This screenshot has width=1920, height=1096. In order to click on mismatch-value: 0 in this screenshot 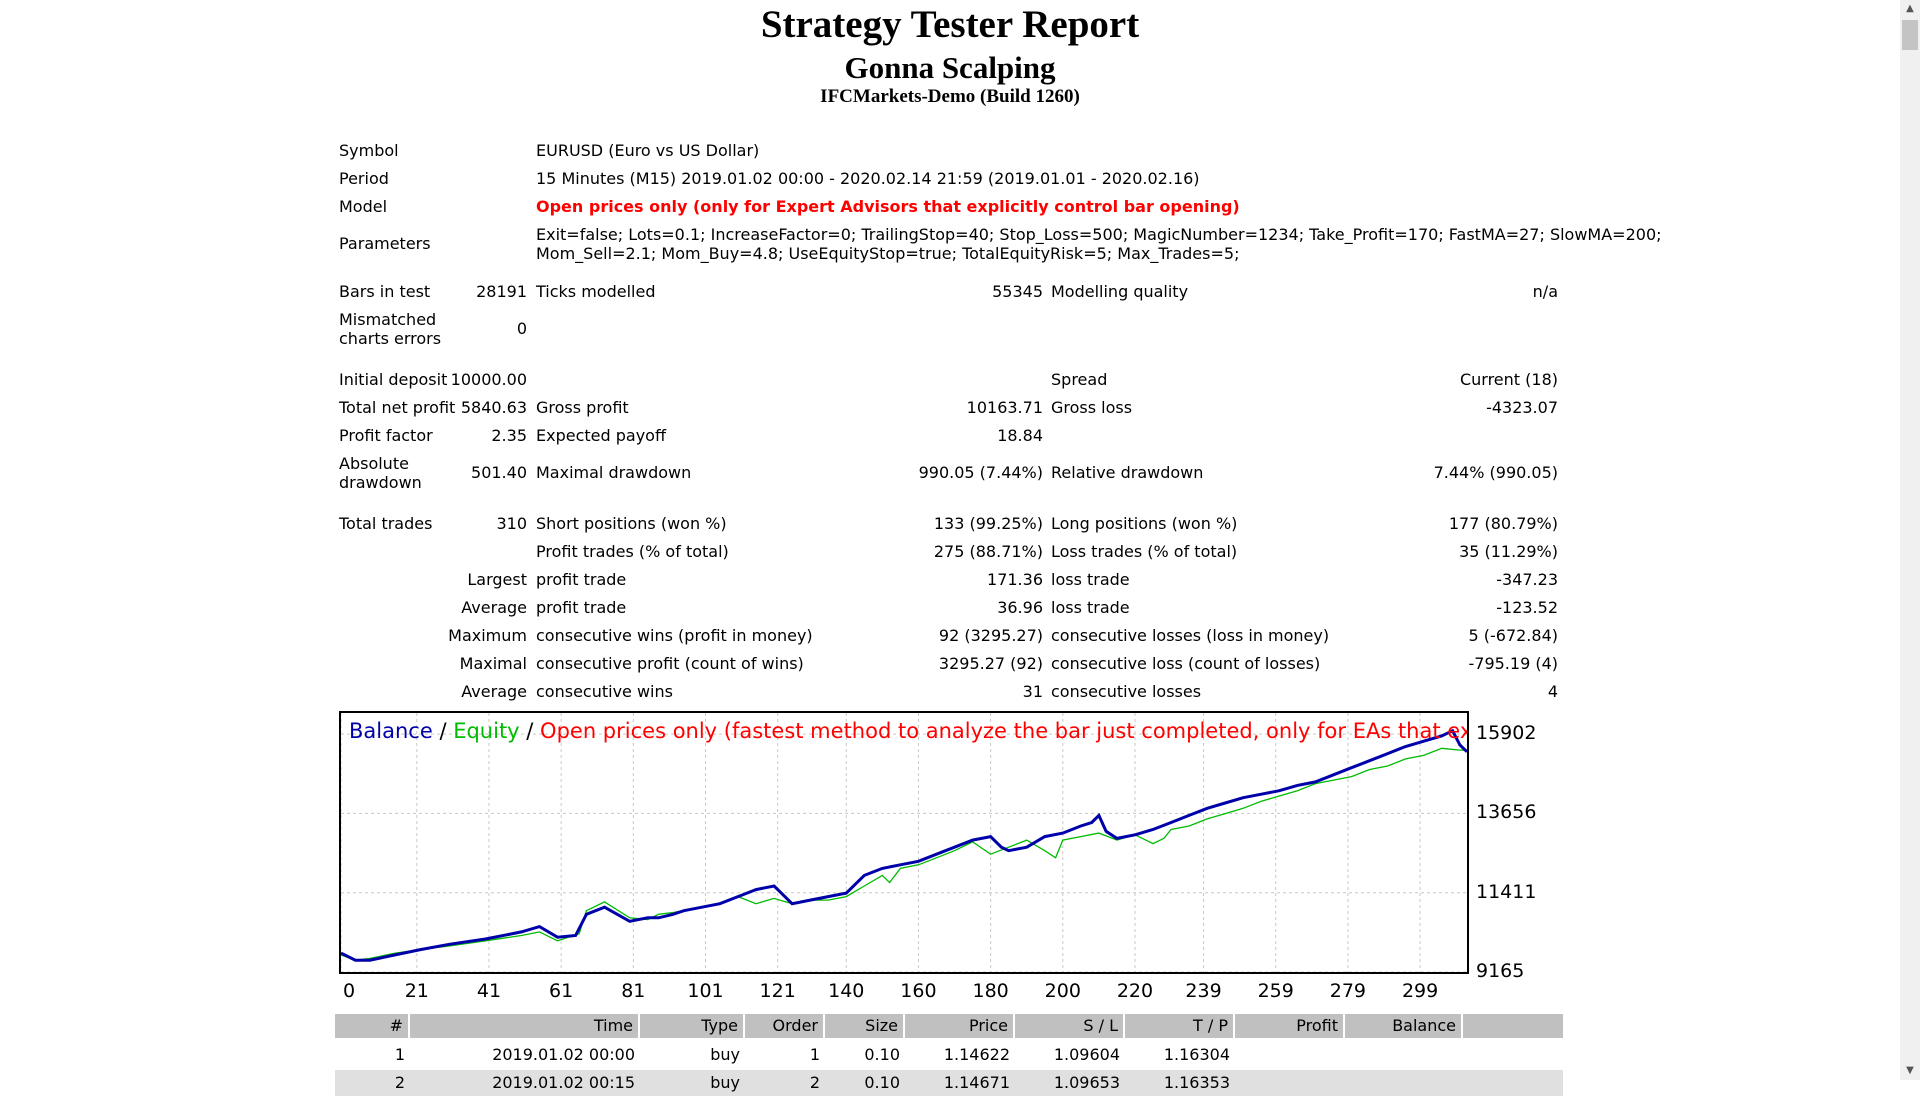, I will do `click(521, 328)`.